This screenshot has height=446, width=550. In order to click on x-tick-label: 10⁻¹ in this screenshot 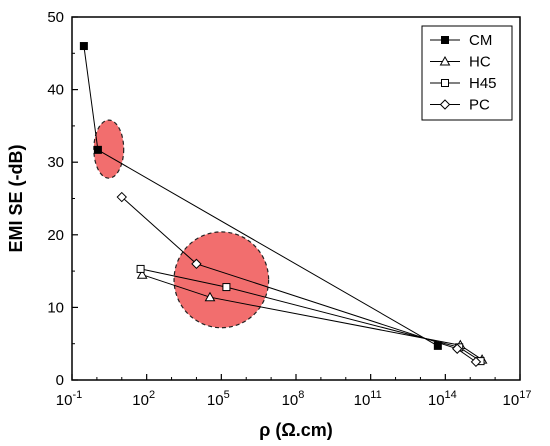, I will do `click(69, 399)`.